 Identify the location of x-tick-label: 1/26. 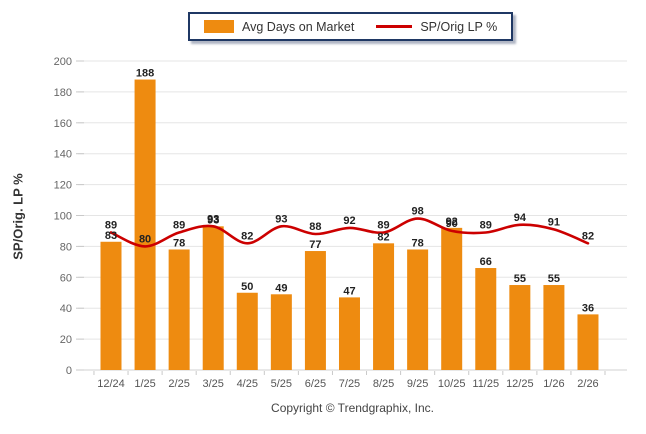
(553, 384).